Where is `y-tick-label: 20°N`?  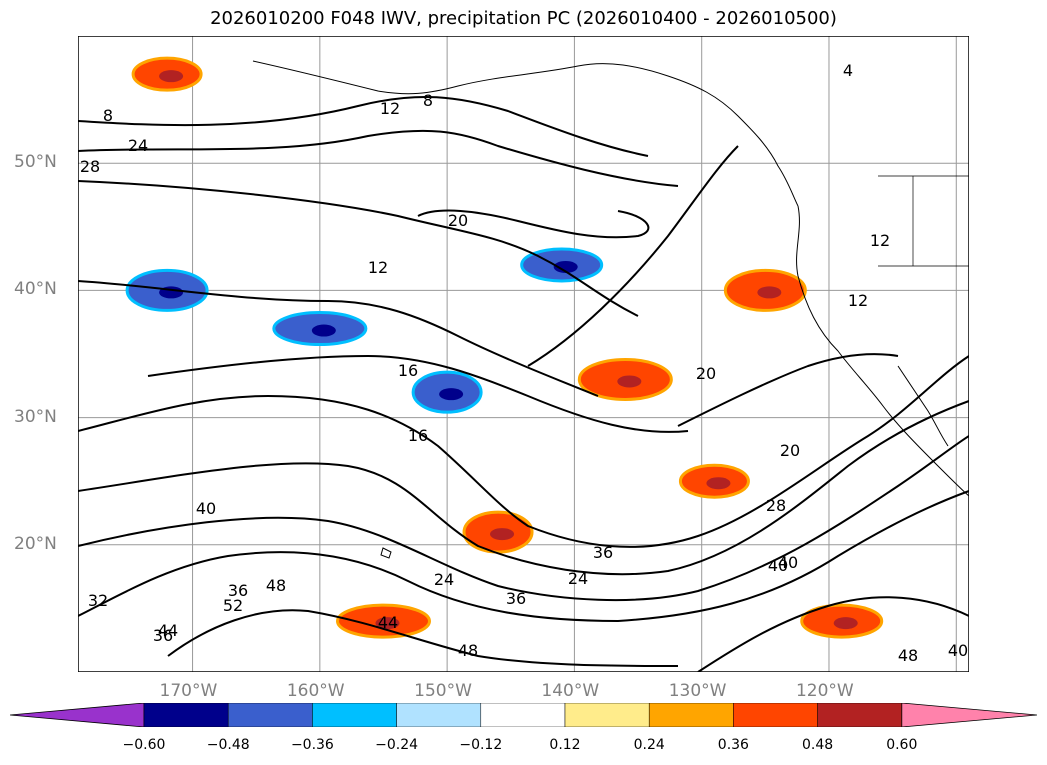
y-tick-label: 20°N is located at coordinates (35, 543).